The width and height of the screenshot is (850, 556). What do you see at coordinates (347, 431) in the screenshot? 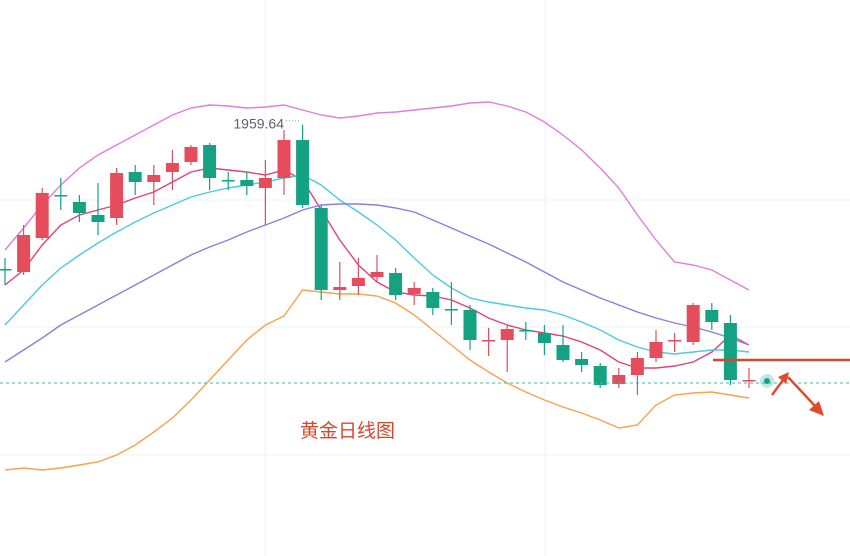
I see `chart-title: 黄金日线图` at bounding box center [347, 431].